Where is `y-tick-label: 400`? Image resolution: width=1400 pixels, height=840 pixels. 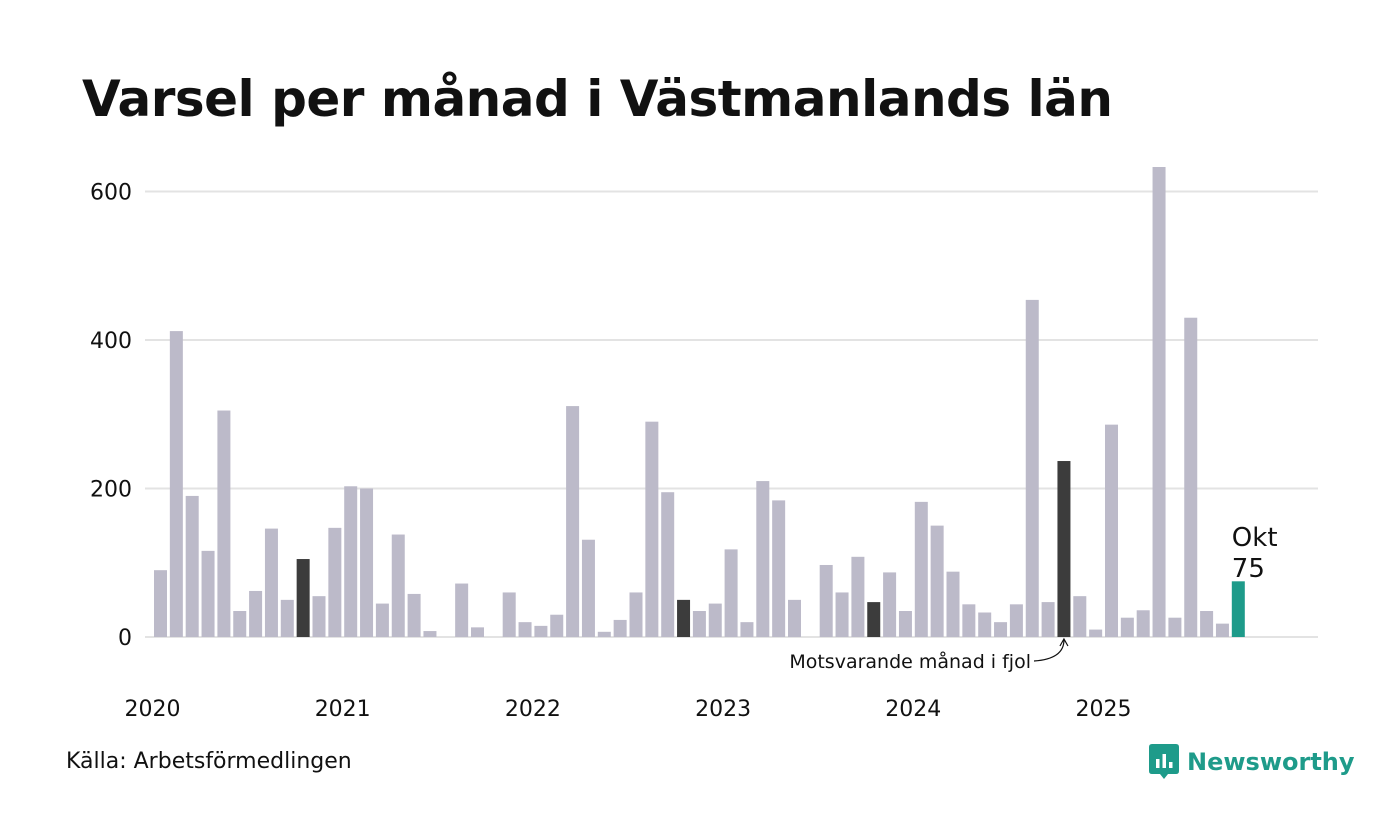
y-tick-label: 400 is located at coordinates (111, 341).